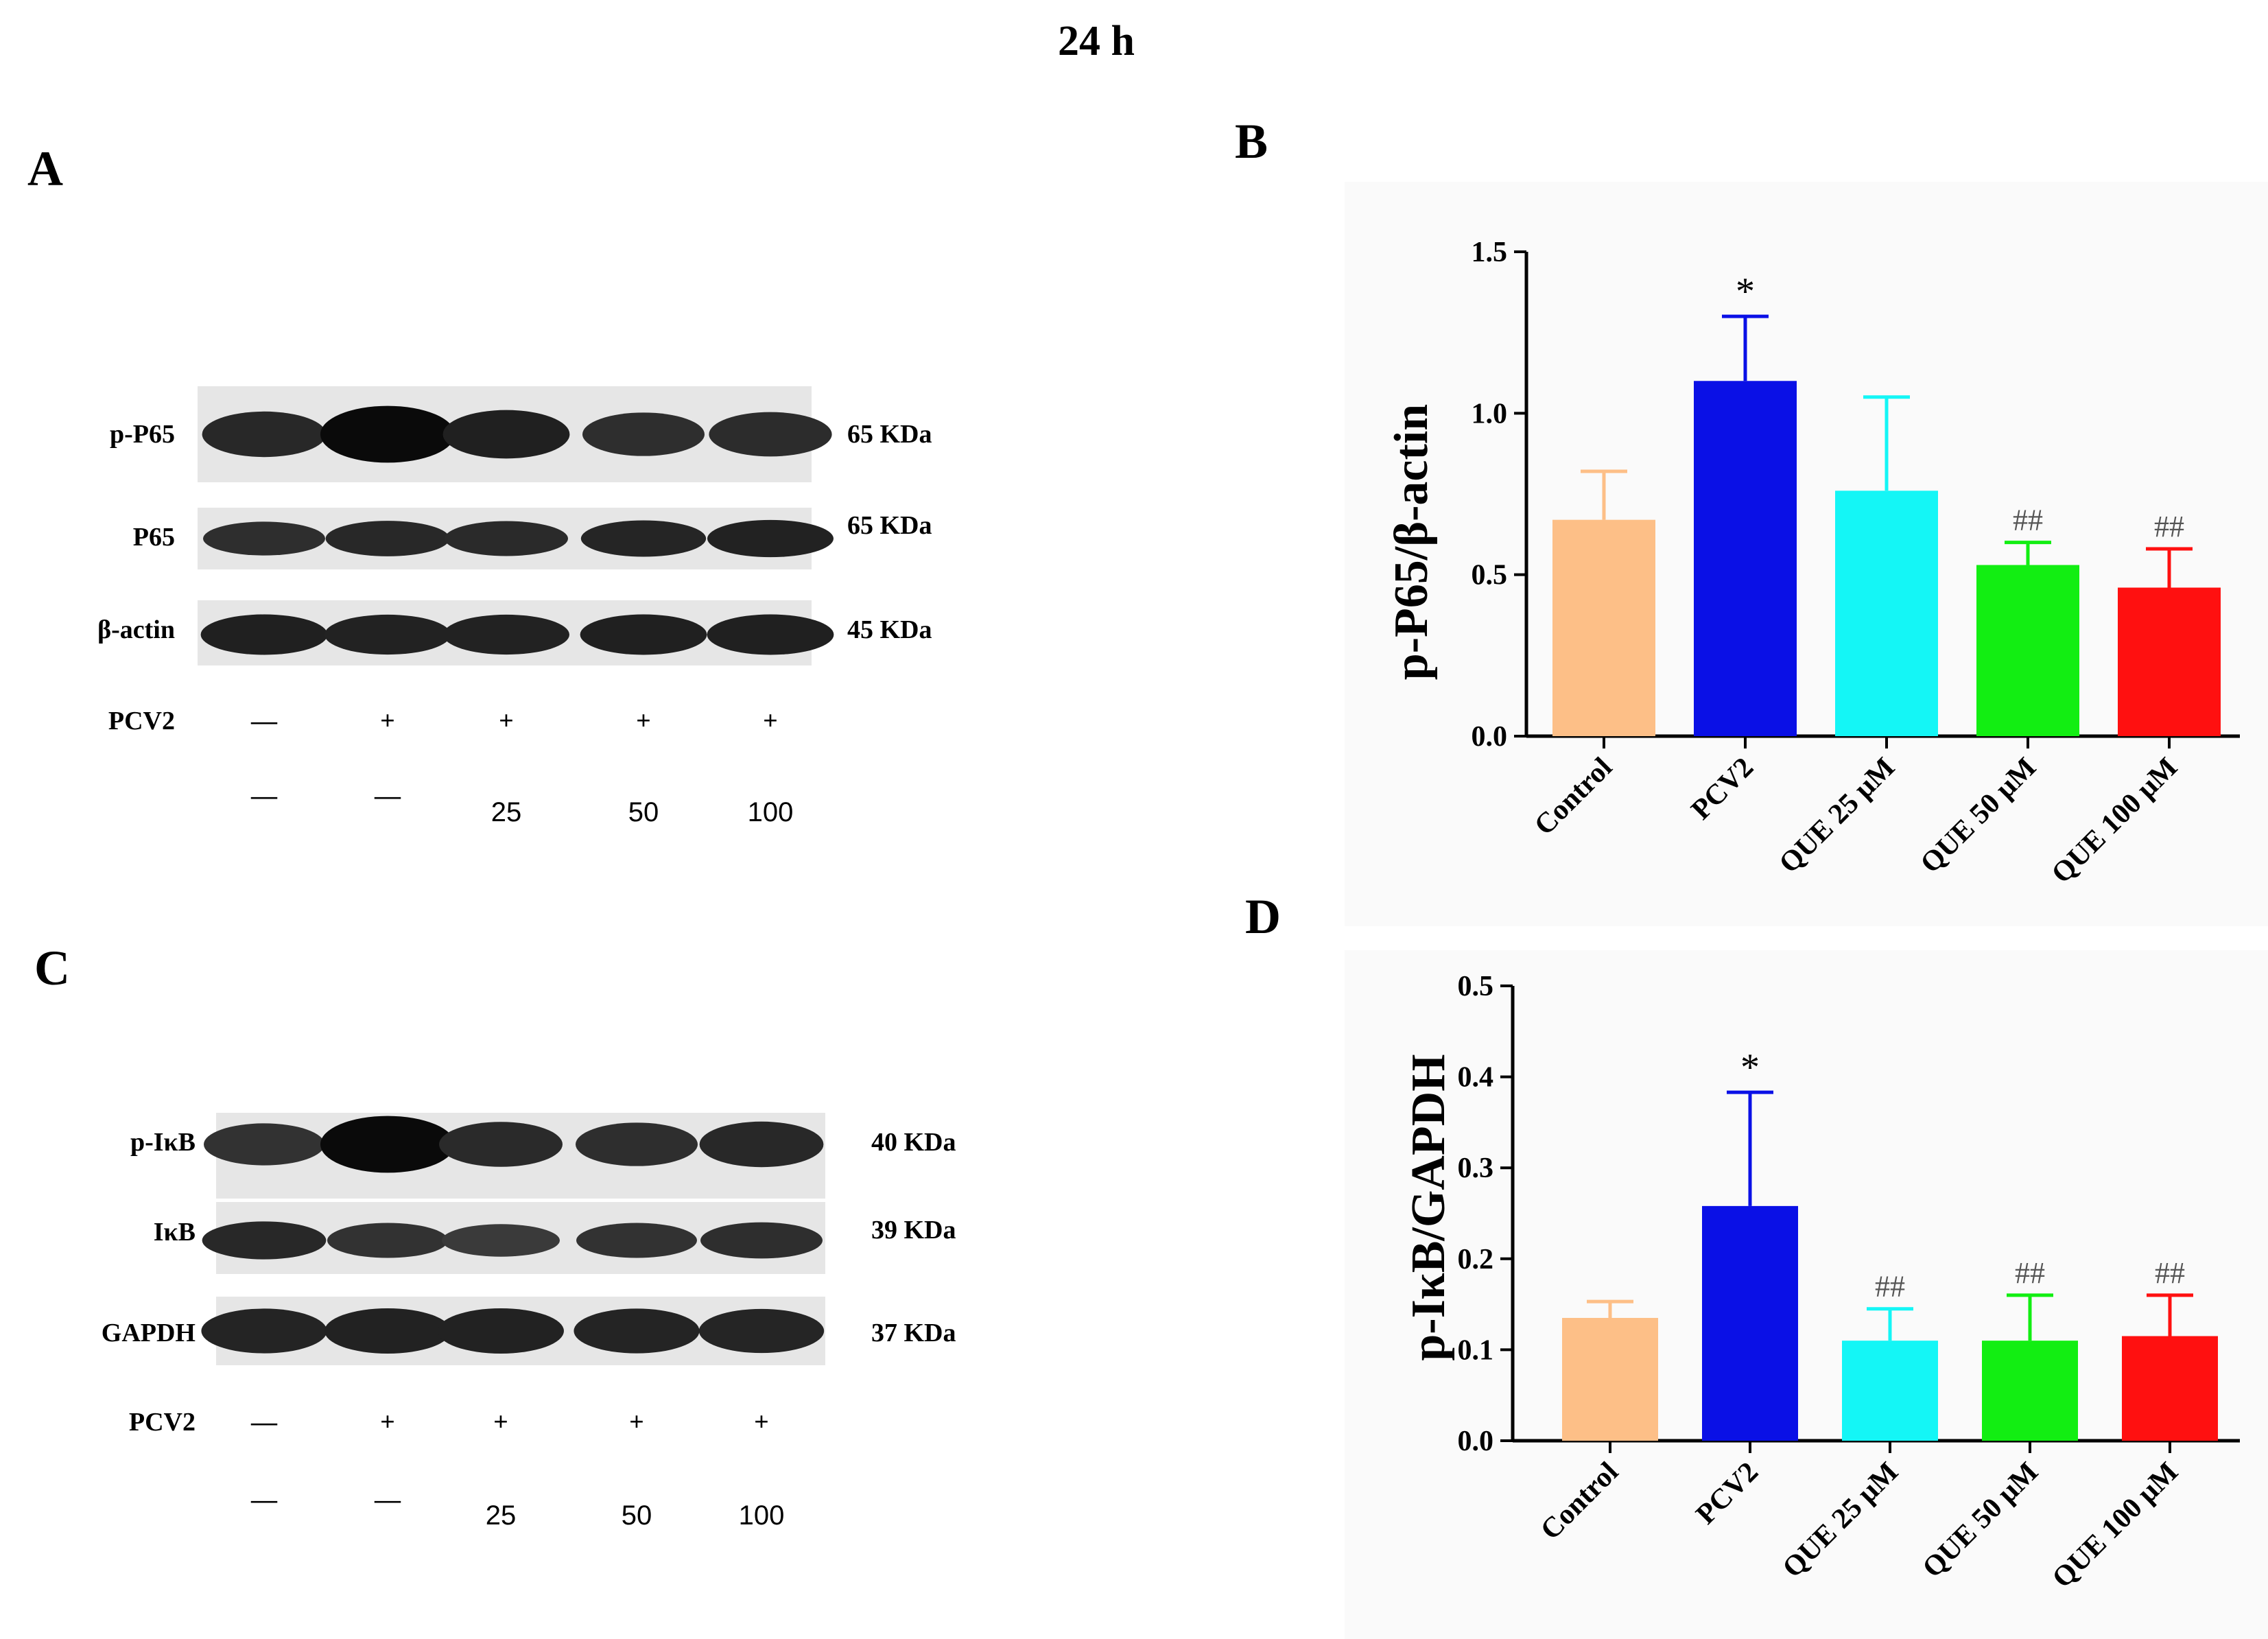 This screenshot has height=1639, width=2268. What do you see at coordinates (141, 721) in the screenshot?
I see `treatment-label: PCV2` at bounding box center [141, 721].